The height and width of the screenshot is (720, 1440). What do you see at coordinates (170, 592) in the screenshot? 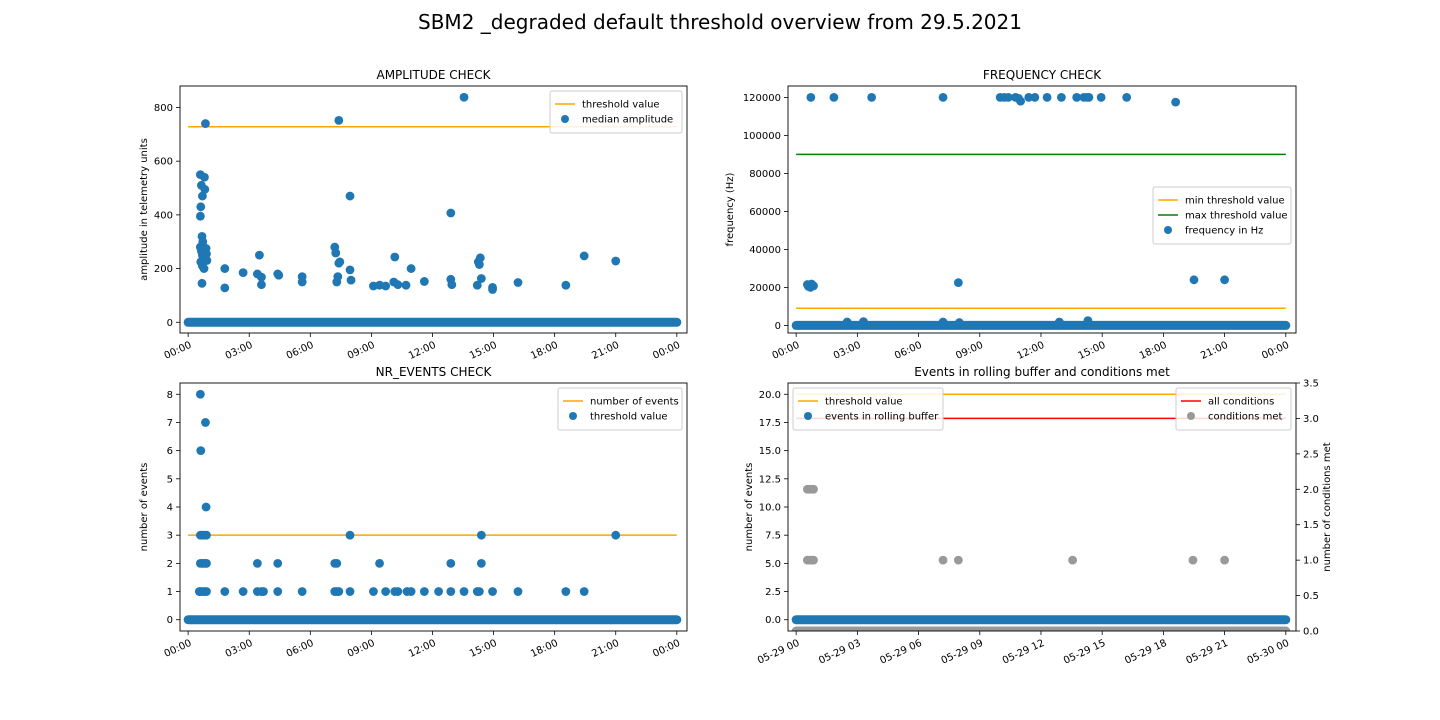
I see `y-tick-label: 1` at bounding box center [170, 592].